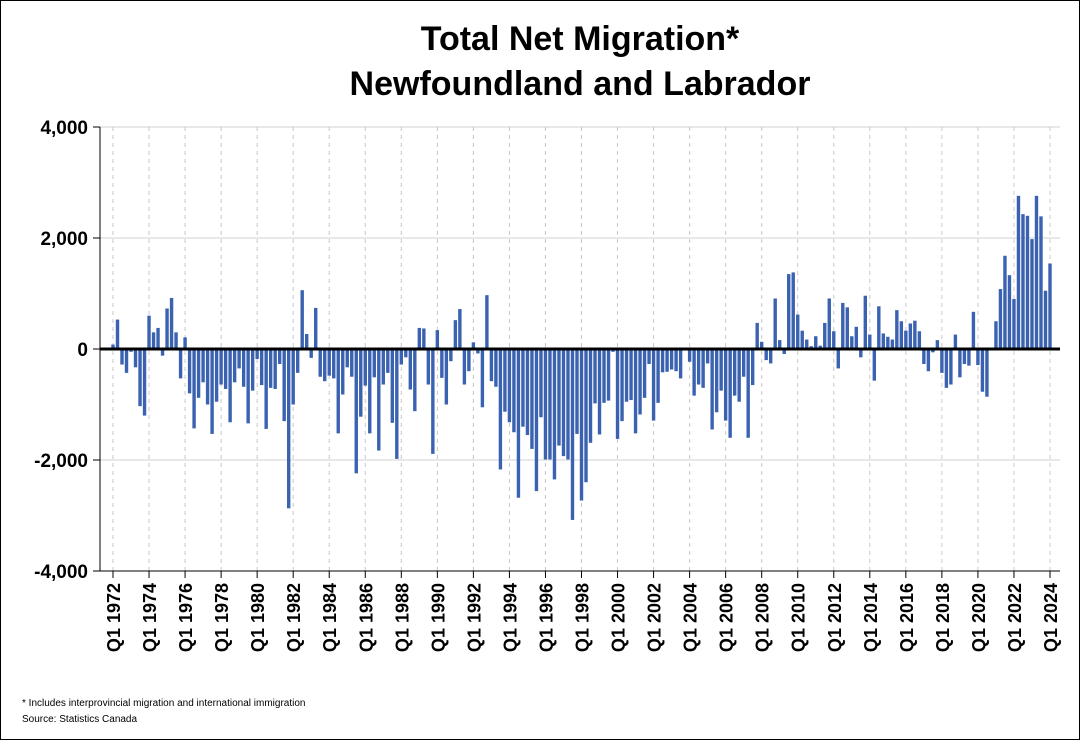  I want to click on x-tick-label: Q1 1998, so click(583, 617).